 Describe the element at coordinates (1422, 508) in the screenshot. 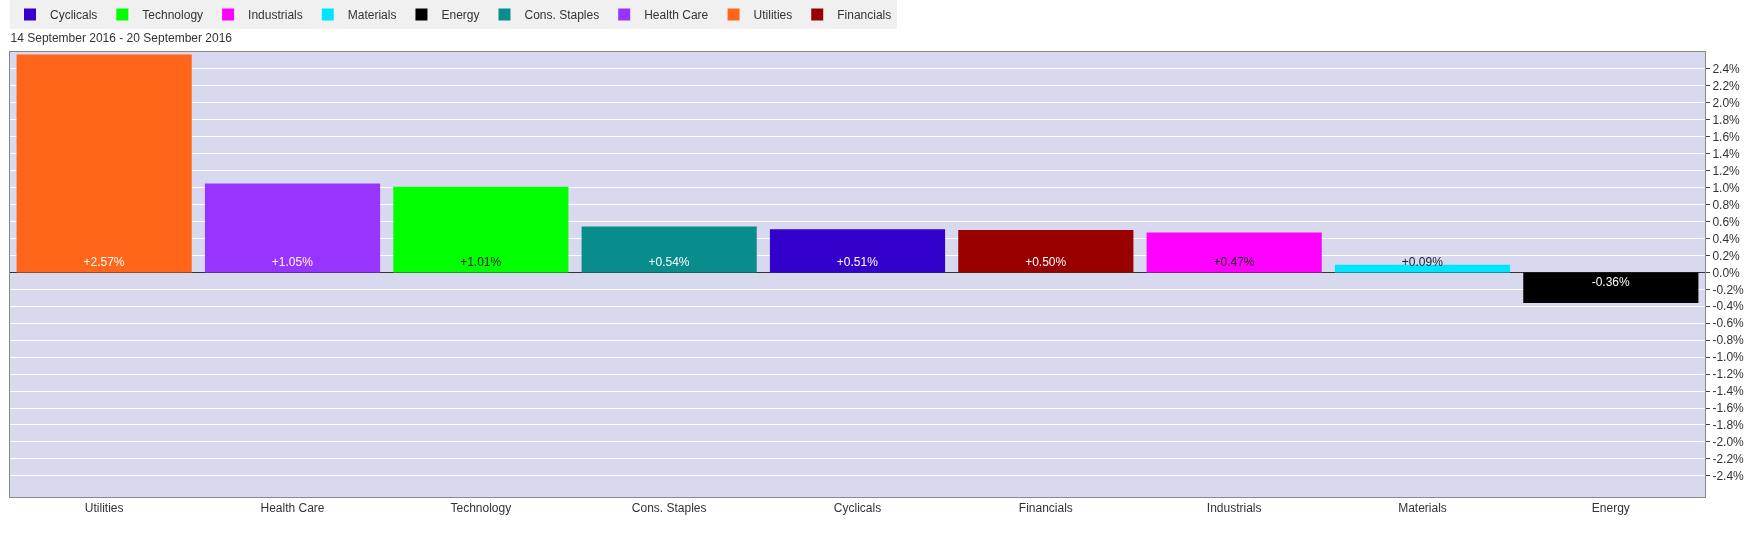

I see `x-tick-label: Materials` at that location.